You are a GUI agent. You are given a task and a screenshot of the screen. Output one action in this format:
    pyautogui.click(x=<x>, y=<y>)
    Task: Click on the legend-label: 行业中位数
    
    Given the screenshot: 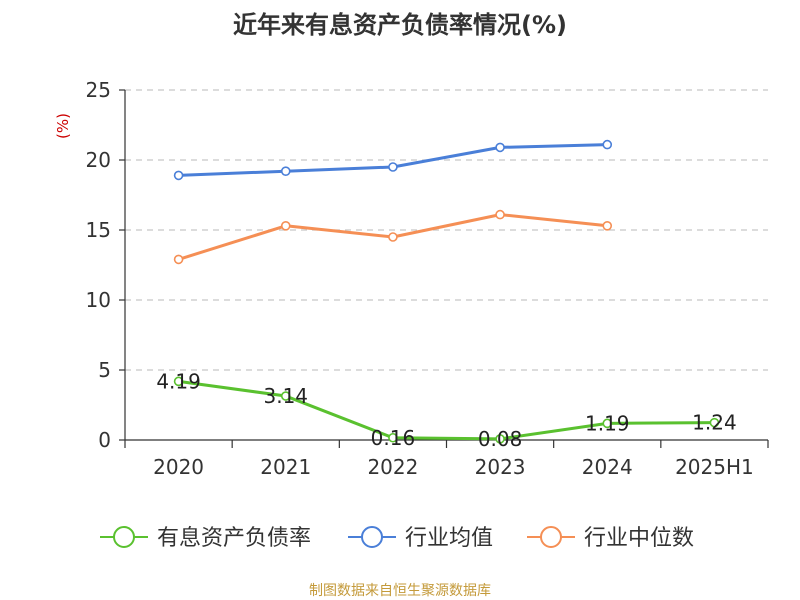 What is the action you would take?
    pyautogui.click(x=639, y=538)
    